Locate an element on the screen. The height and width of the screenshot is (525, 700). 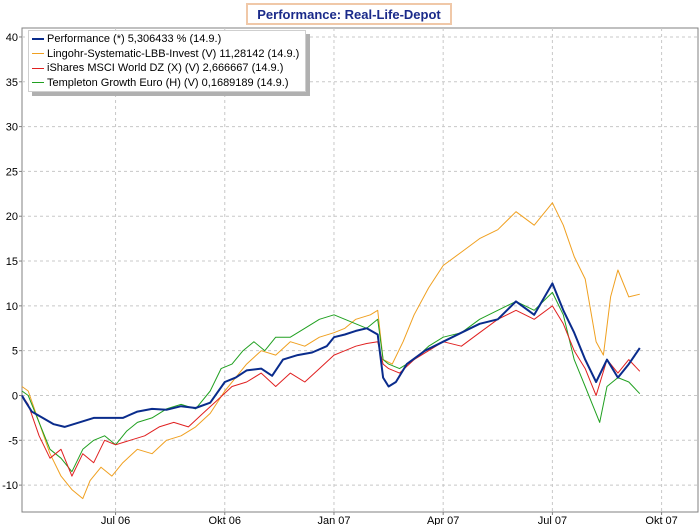
y-tick-label: 40 is located at coordinates (12, 38).